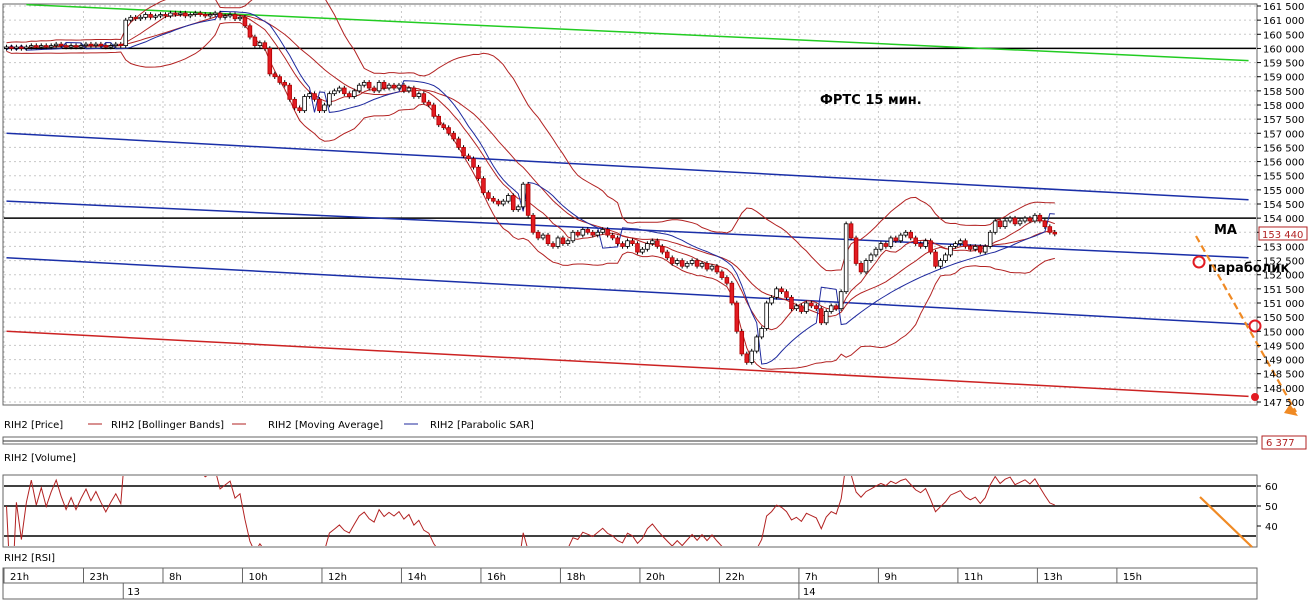 The image size is (1308, 602). Describe the element at coordinates (19, 577) in the screenshot. I see `time-tick-label: 21h` at that location.